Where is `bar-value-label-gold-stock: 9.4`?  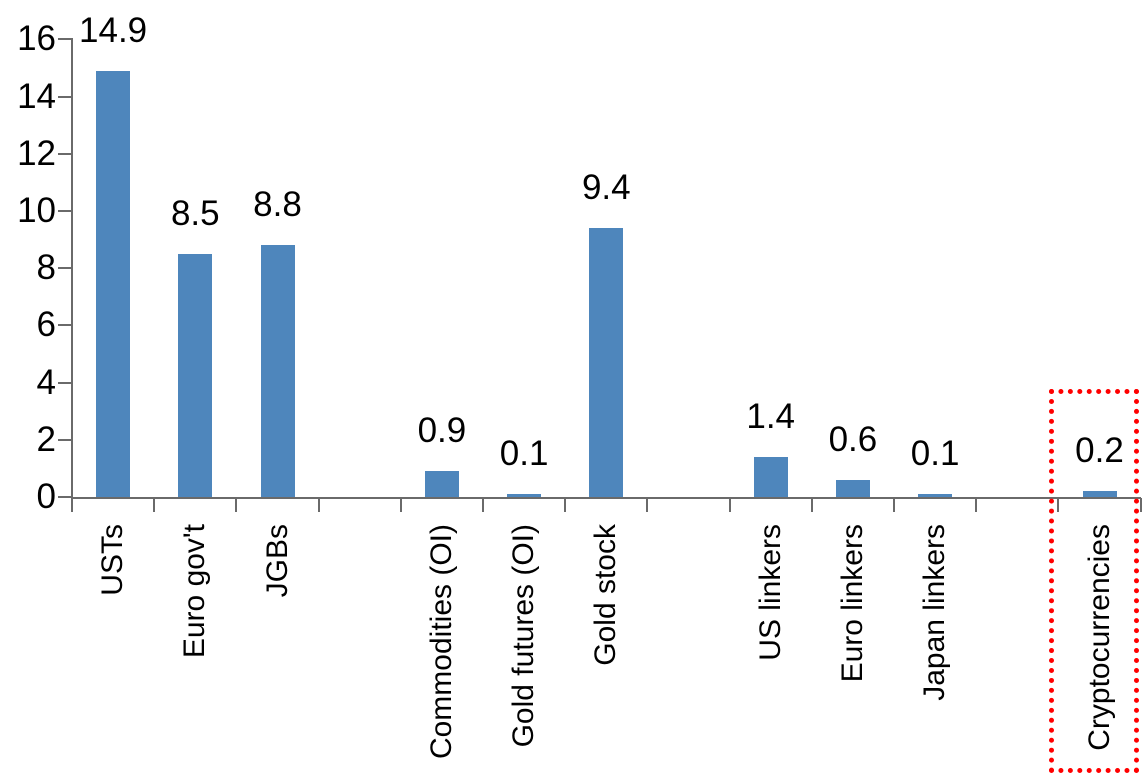
bar-value-label-gold-stock: 9.4 is located at coordinates (606, 187).